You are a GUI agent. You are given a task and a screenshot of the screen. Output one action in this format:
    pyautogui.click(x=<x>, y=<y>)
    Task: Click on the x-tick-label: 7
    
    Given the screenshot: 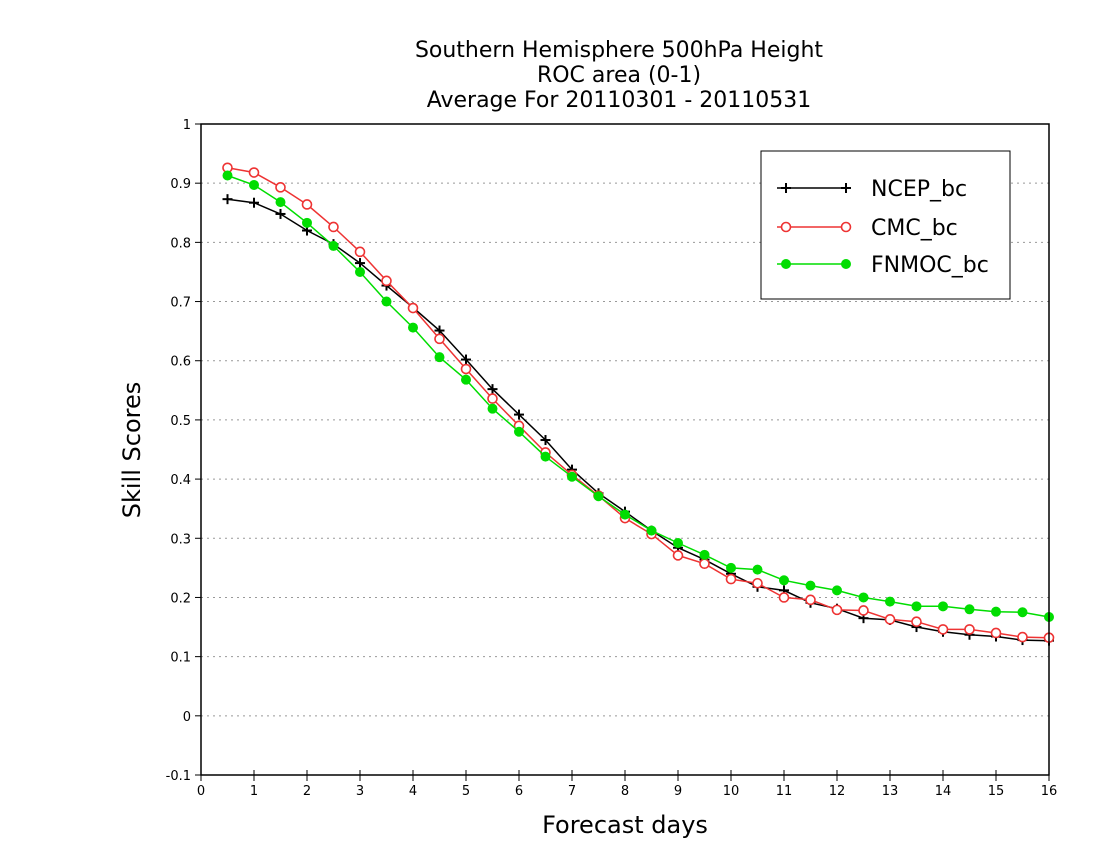 What is the action you would take?
    pyautogui.click(x=572, y=791)
    